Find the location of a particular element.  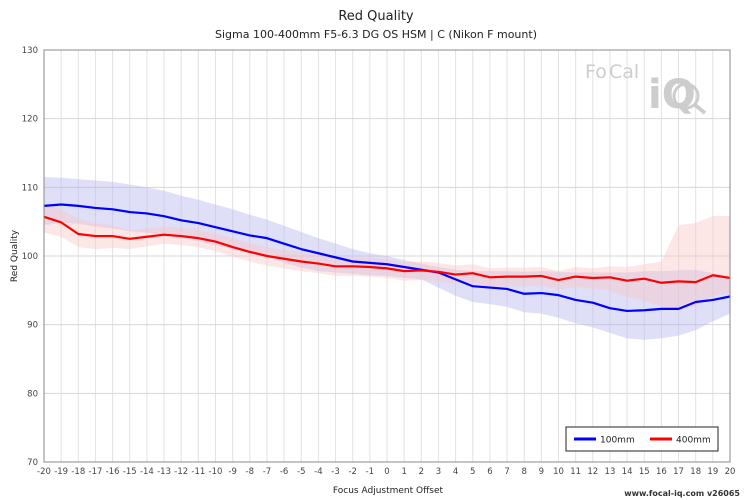

x-tick-label: 5 is located at coordinates (472, 472).